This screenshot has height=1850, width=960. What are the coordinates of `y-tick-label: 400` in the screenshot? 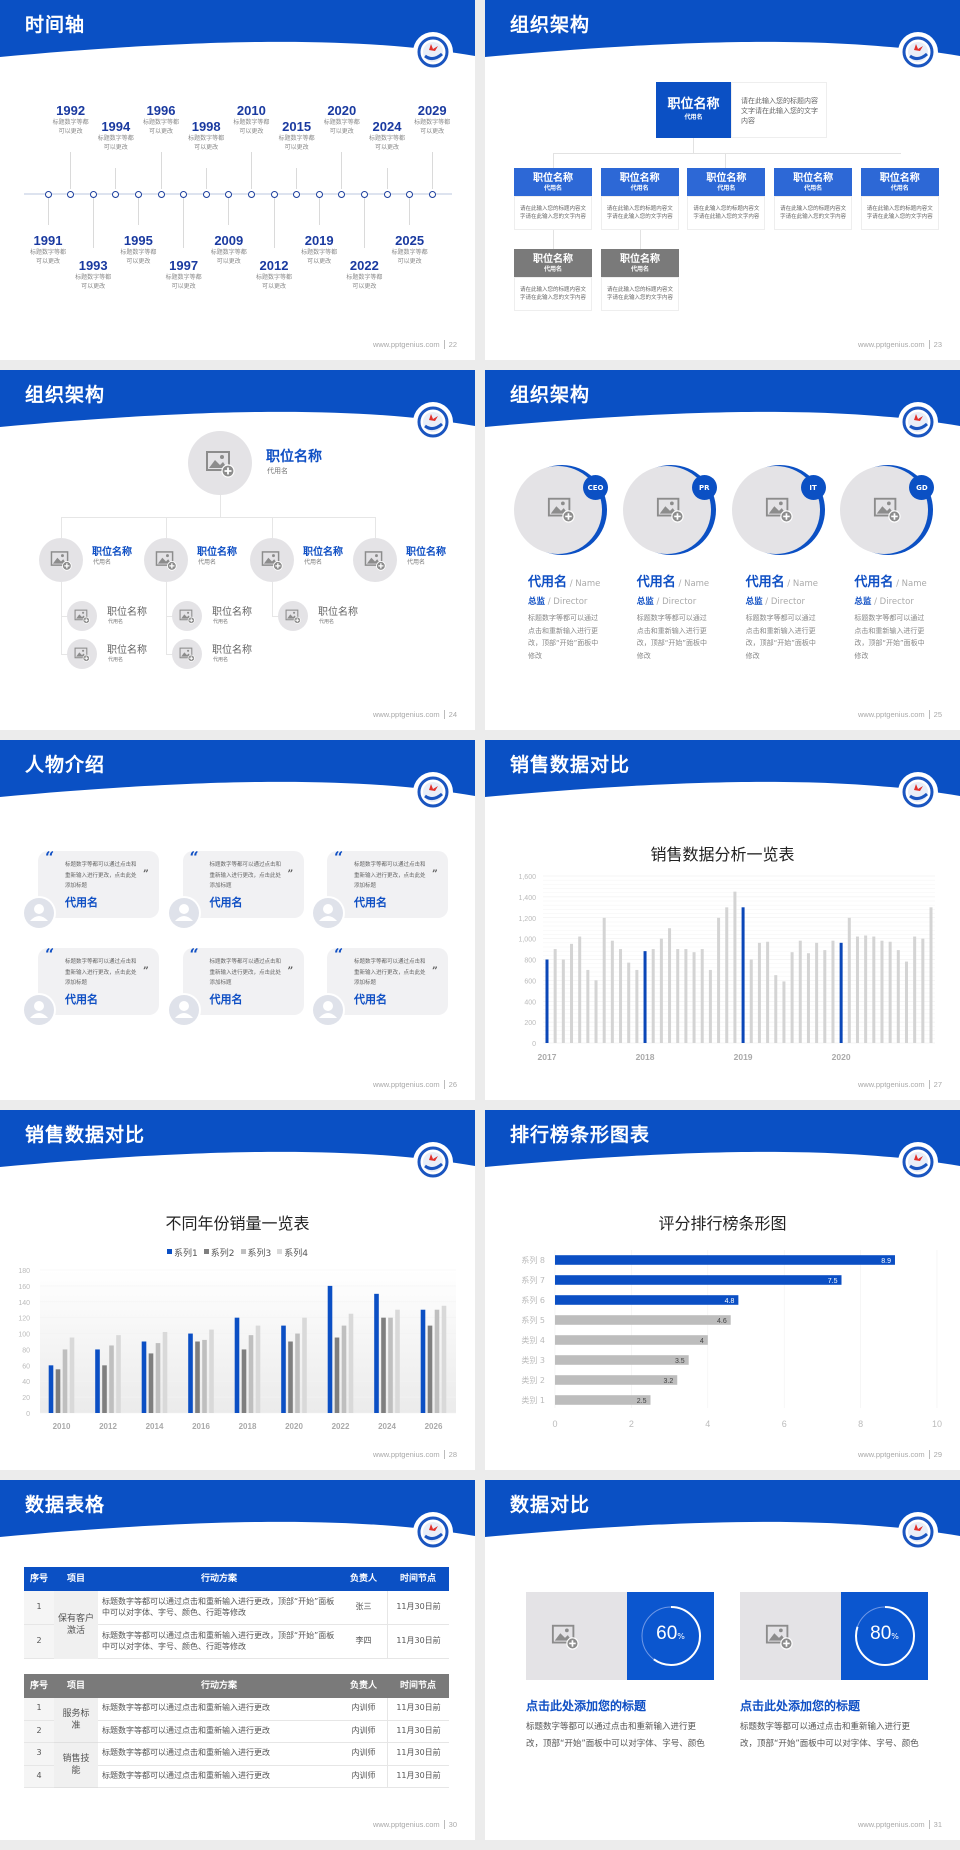 It's located at (530, 1002).